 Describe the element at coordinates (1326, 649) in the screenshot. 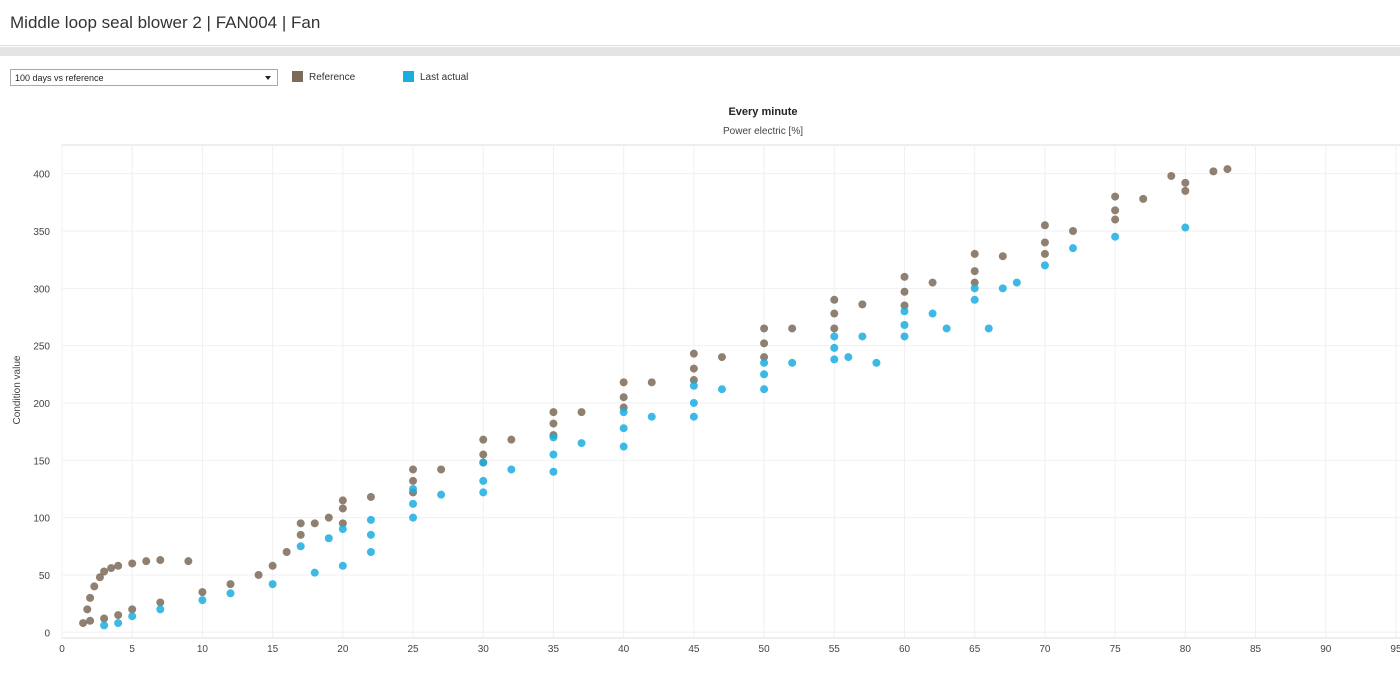

I see `x-tick-label: 90` at that location.